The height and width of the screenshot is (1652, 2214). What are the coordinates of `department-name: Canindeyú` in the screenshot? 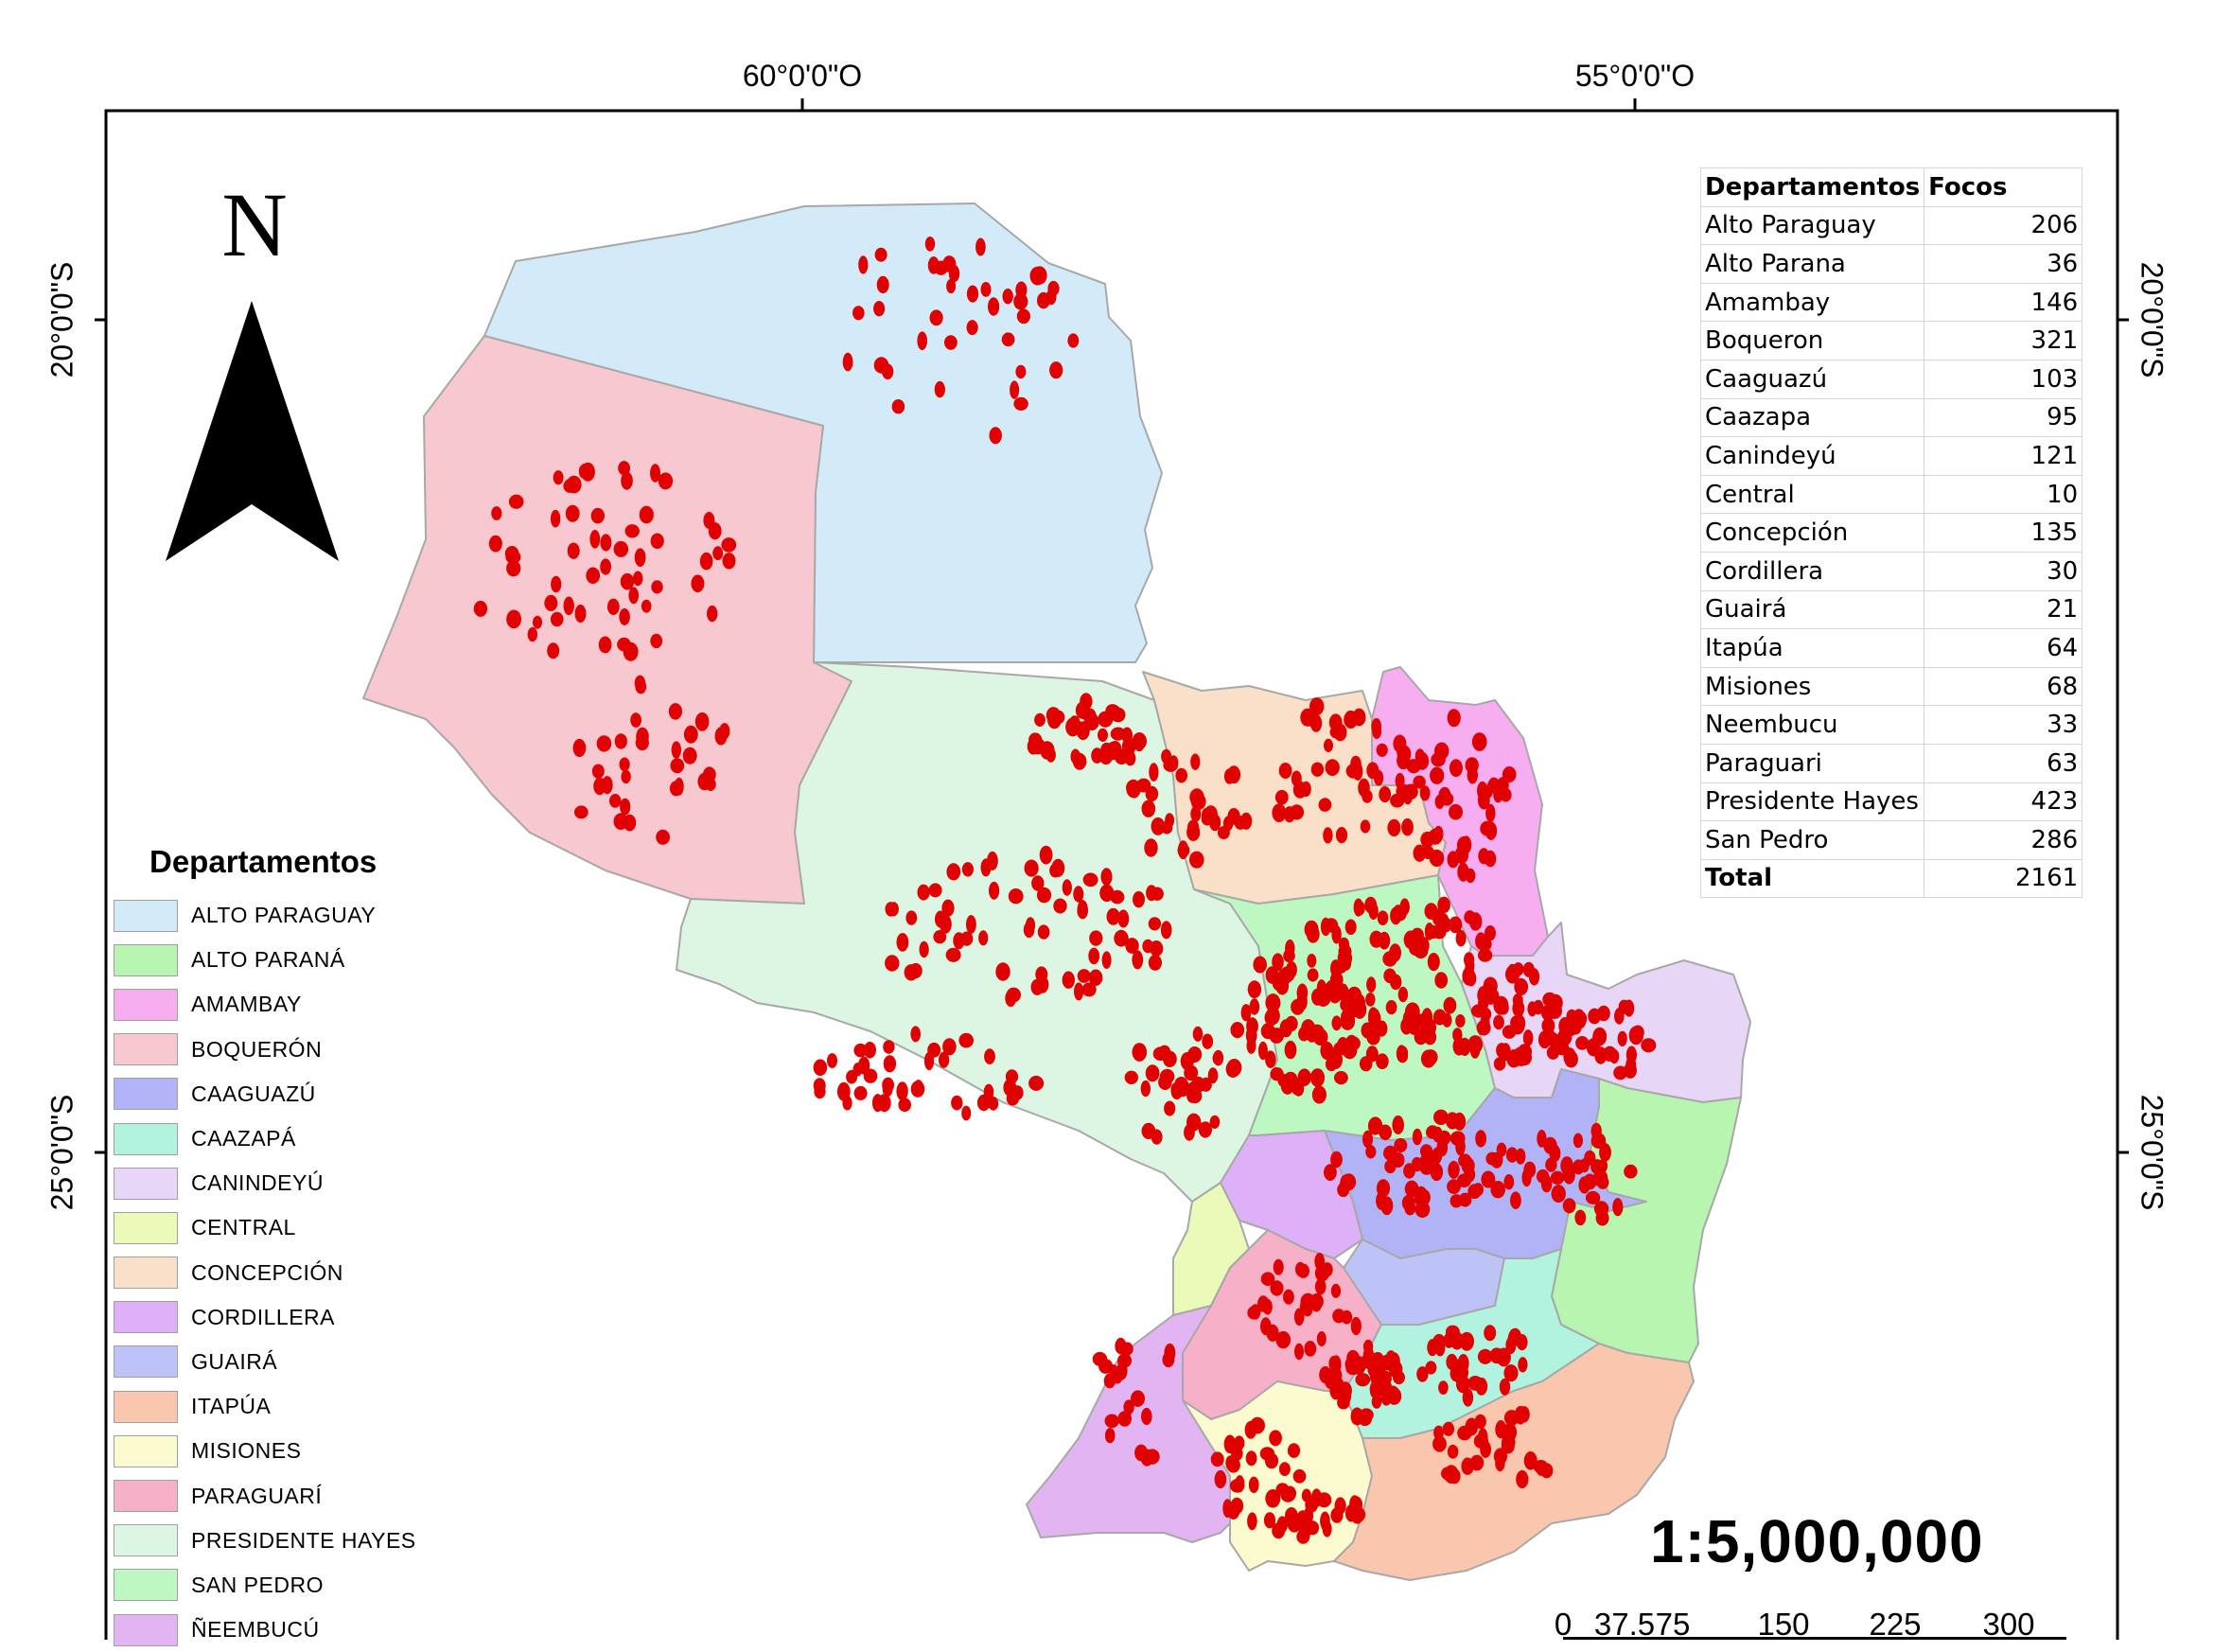 It's located at (1812, 456).